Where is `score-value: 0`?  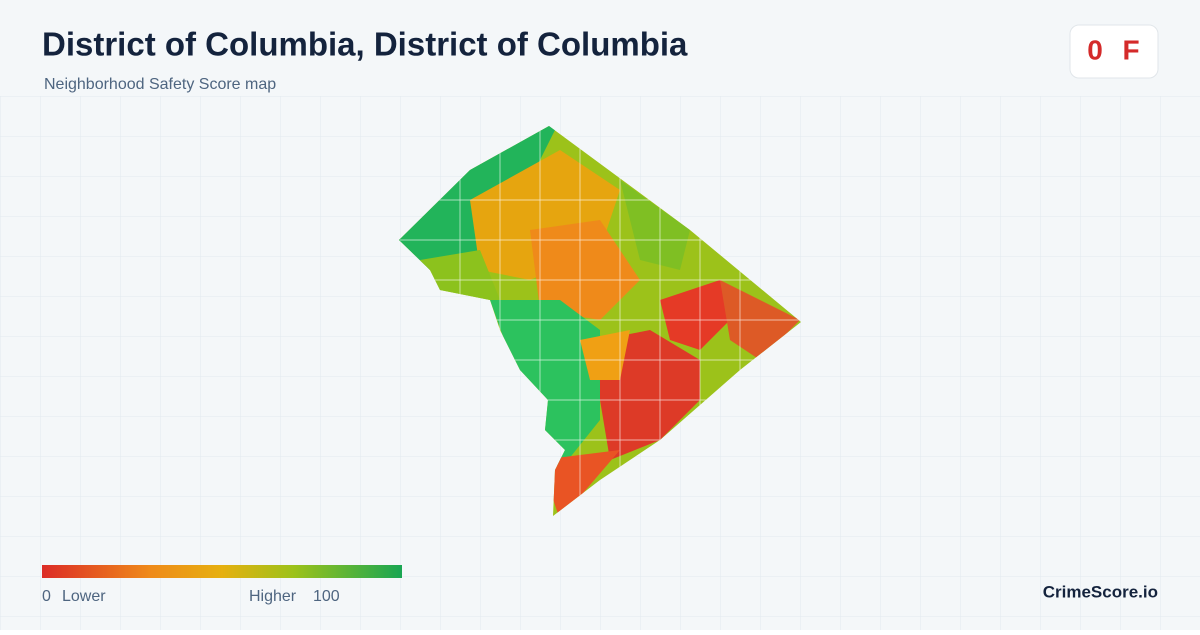
score-value: 0 is located at coordinates (1095, 49).